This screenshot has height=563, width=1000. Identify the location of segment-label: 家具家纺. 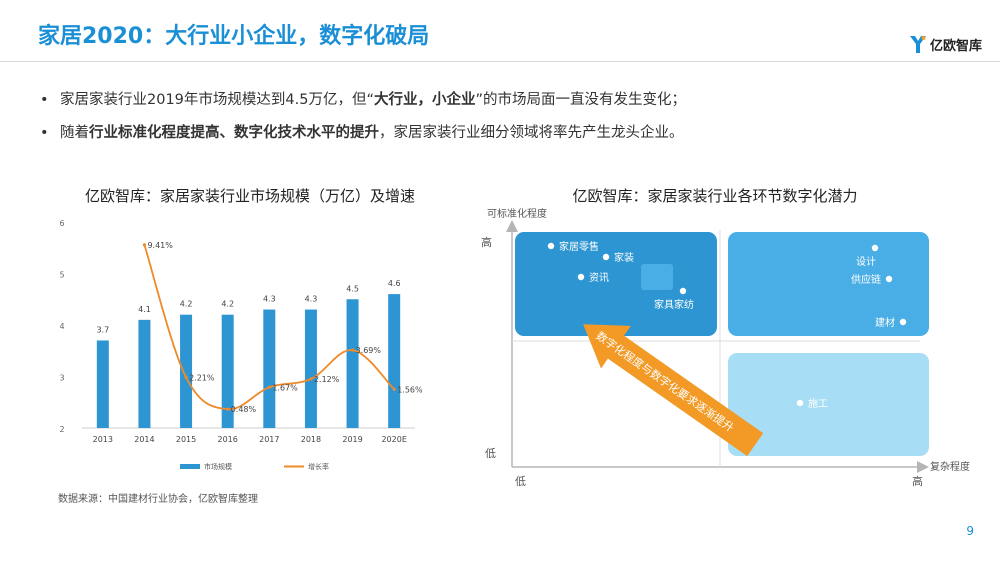
(674, 304).